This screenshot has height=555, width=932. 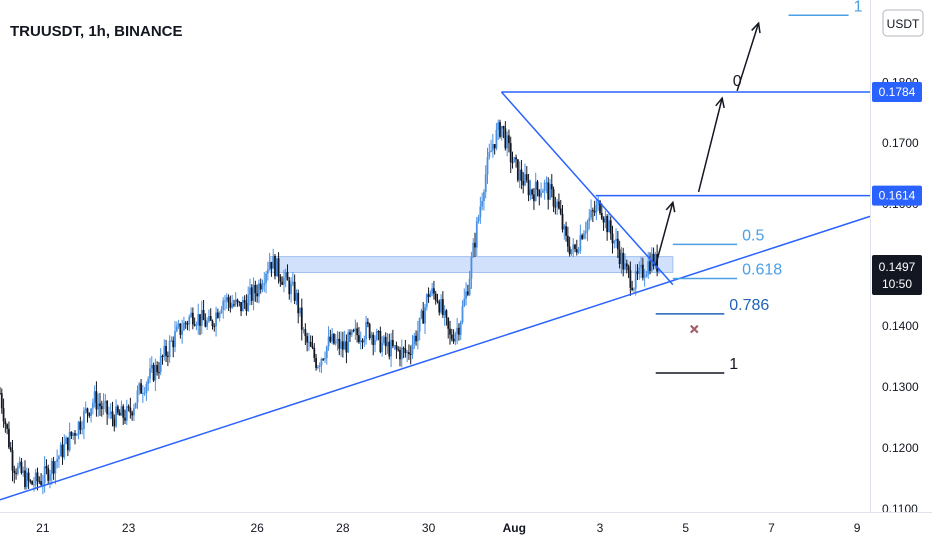 I want to click on bar-countdown: 10:50, so click(x=897, y=284).